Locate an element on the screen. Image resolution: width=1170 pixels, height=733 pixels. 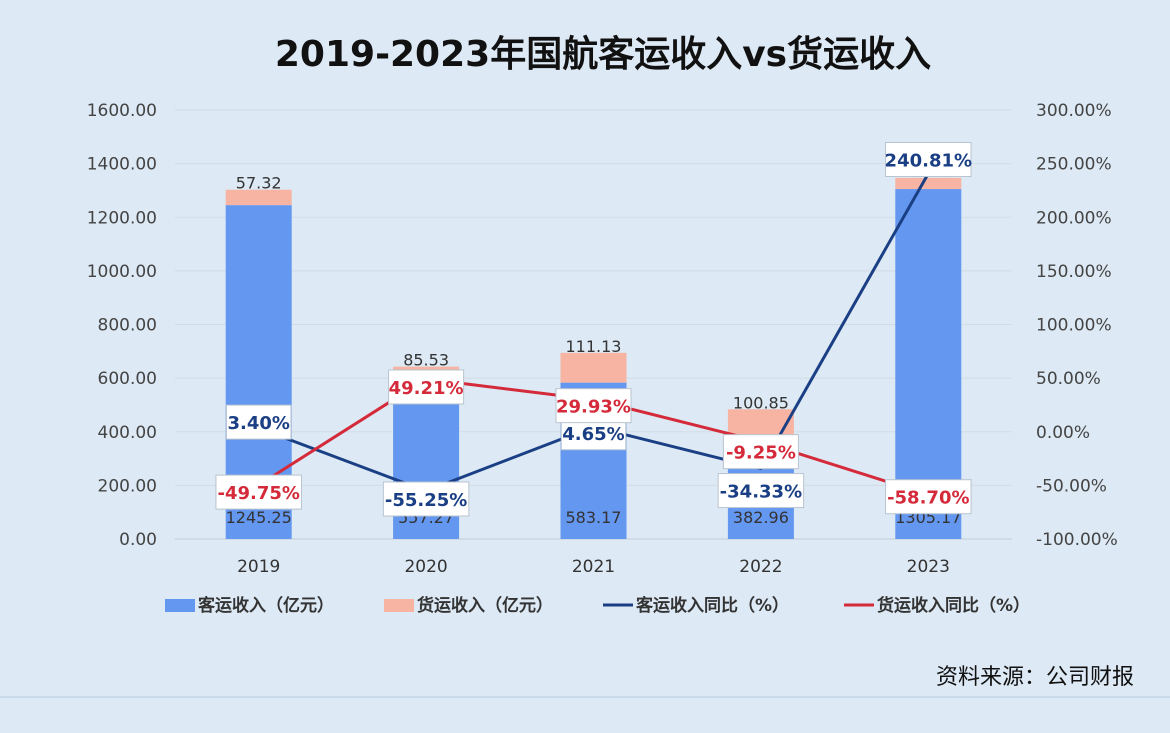
pct-label-text: 49.21% is located at coordinates (426, 388).